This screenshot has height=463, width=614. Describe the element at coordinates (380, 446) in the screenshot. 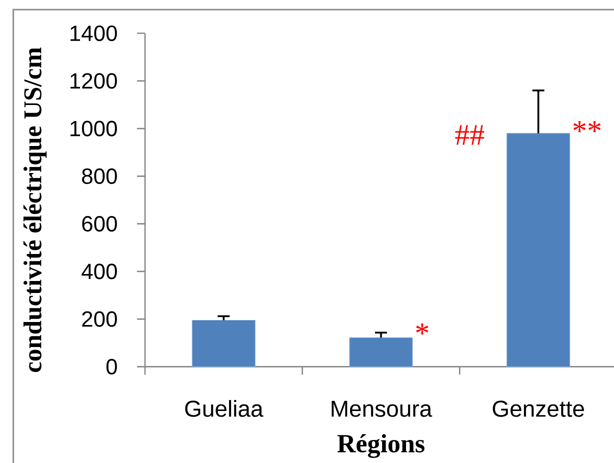

I see `x-axis-title: Régions` at that location.